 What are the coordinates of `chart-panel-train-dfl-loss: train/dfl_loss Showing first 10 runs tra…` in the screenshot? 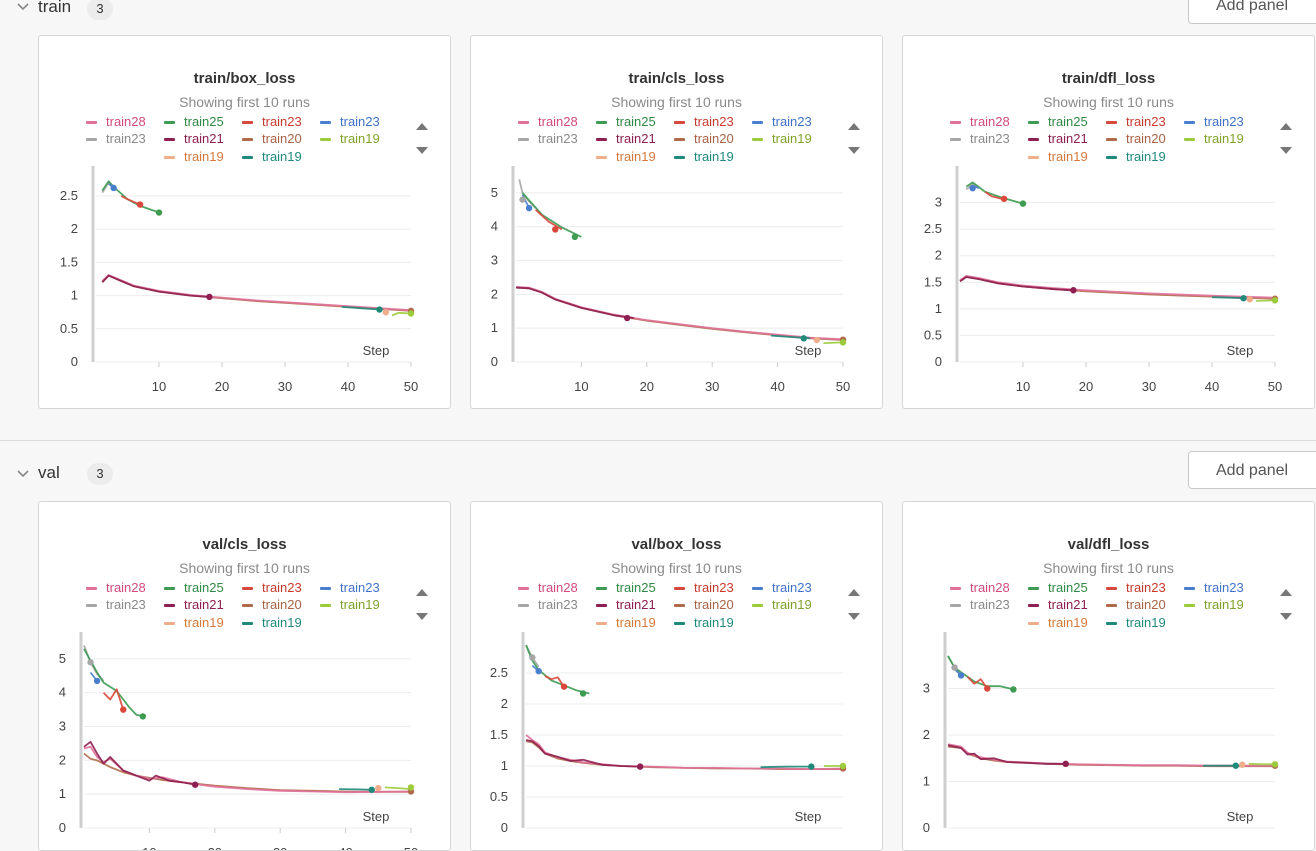 It's located at (1108, 222).